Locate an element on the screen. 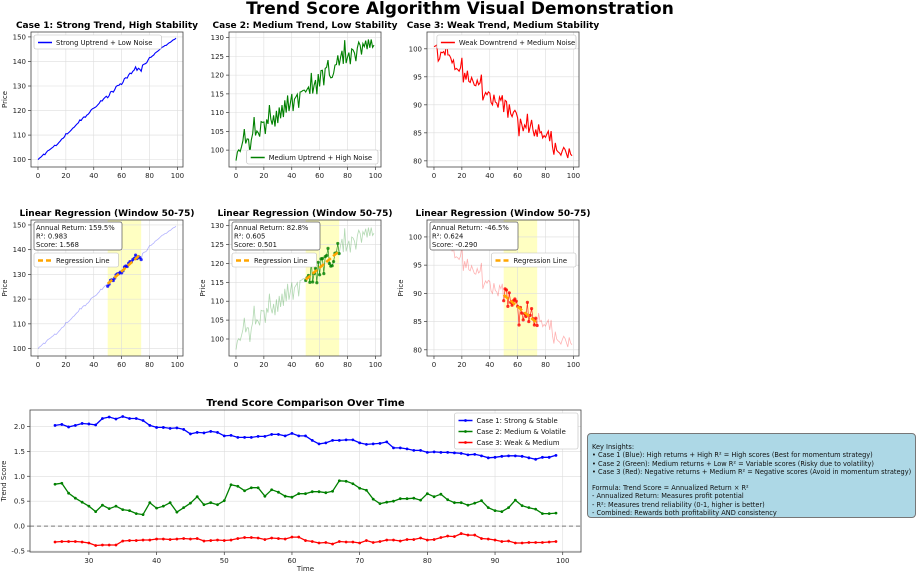 Image resolution: width=921 pixels, height=573 pixels. y-tick-label: 1.5 is located at coordinates (19, 452).